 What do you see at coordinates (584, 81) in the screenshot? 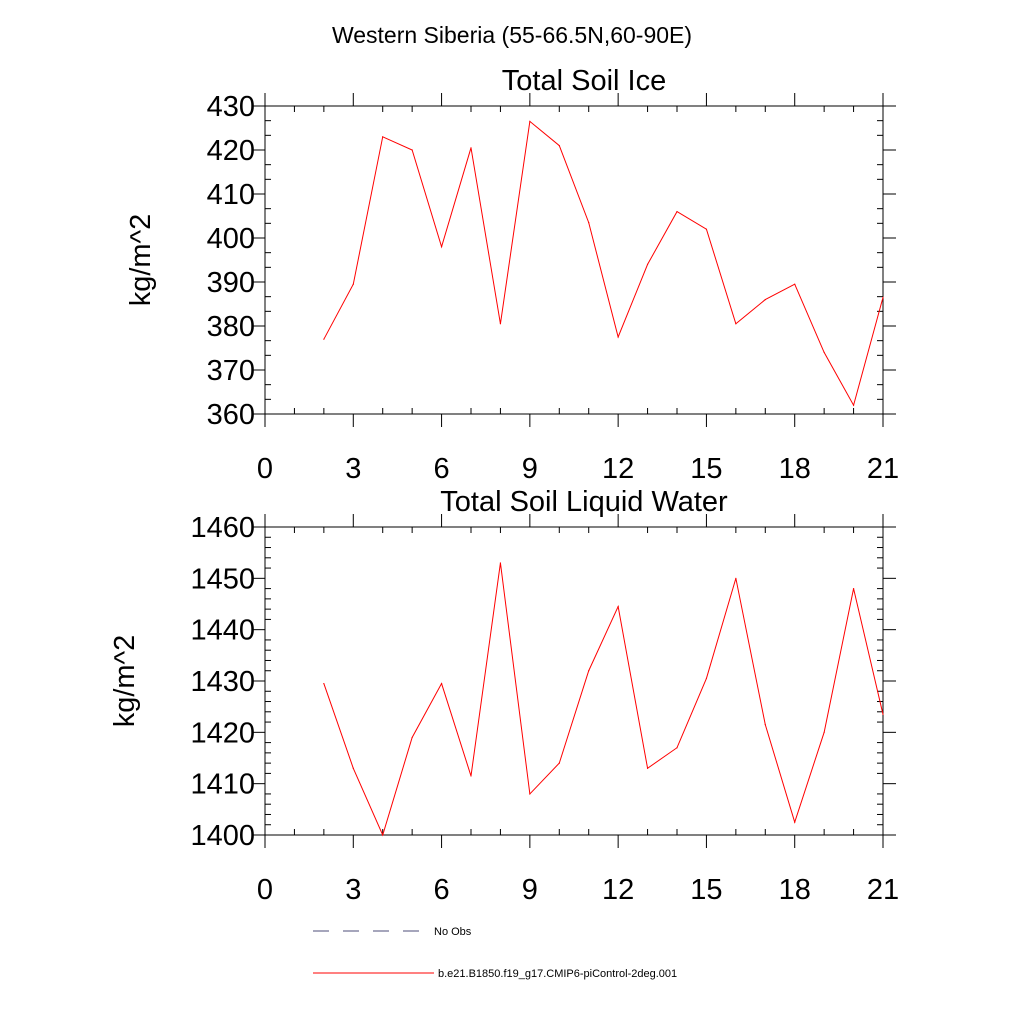
I see `panel-title: Total Soil Ice` at bounding box center [584, 81].